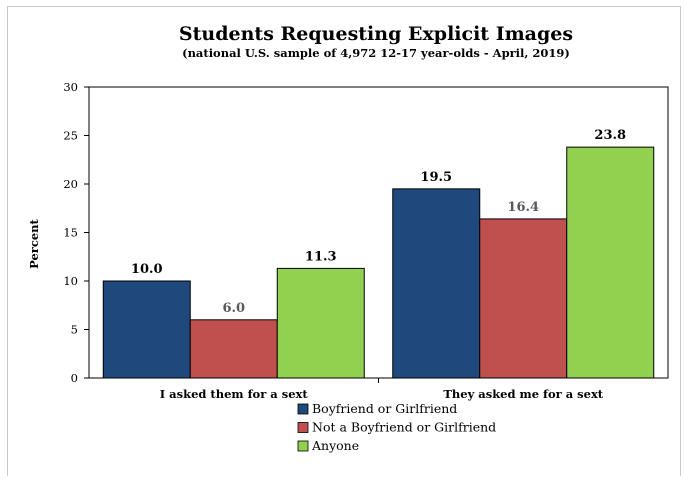  I want to click on legend-label: Not a Boyfriend or Girlfriend, so click(404, 427).